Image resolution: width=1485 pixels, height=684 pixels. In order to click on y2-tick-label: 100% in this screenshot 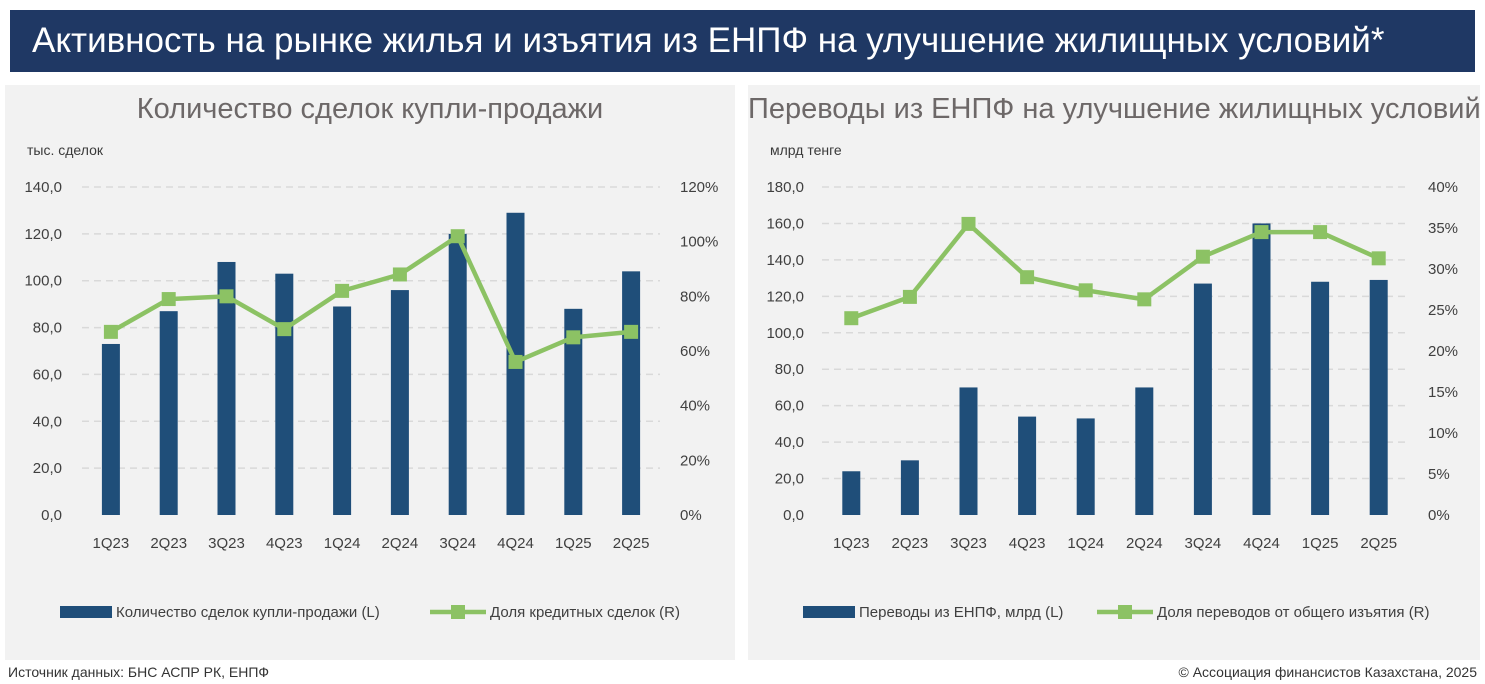, I will do `click(699, 242)`.